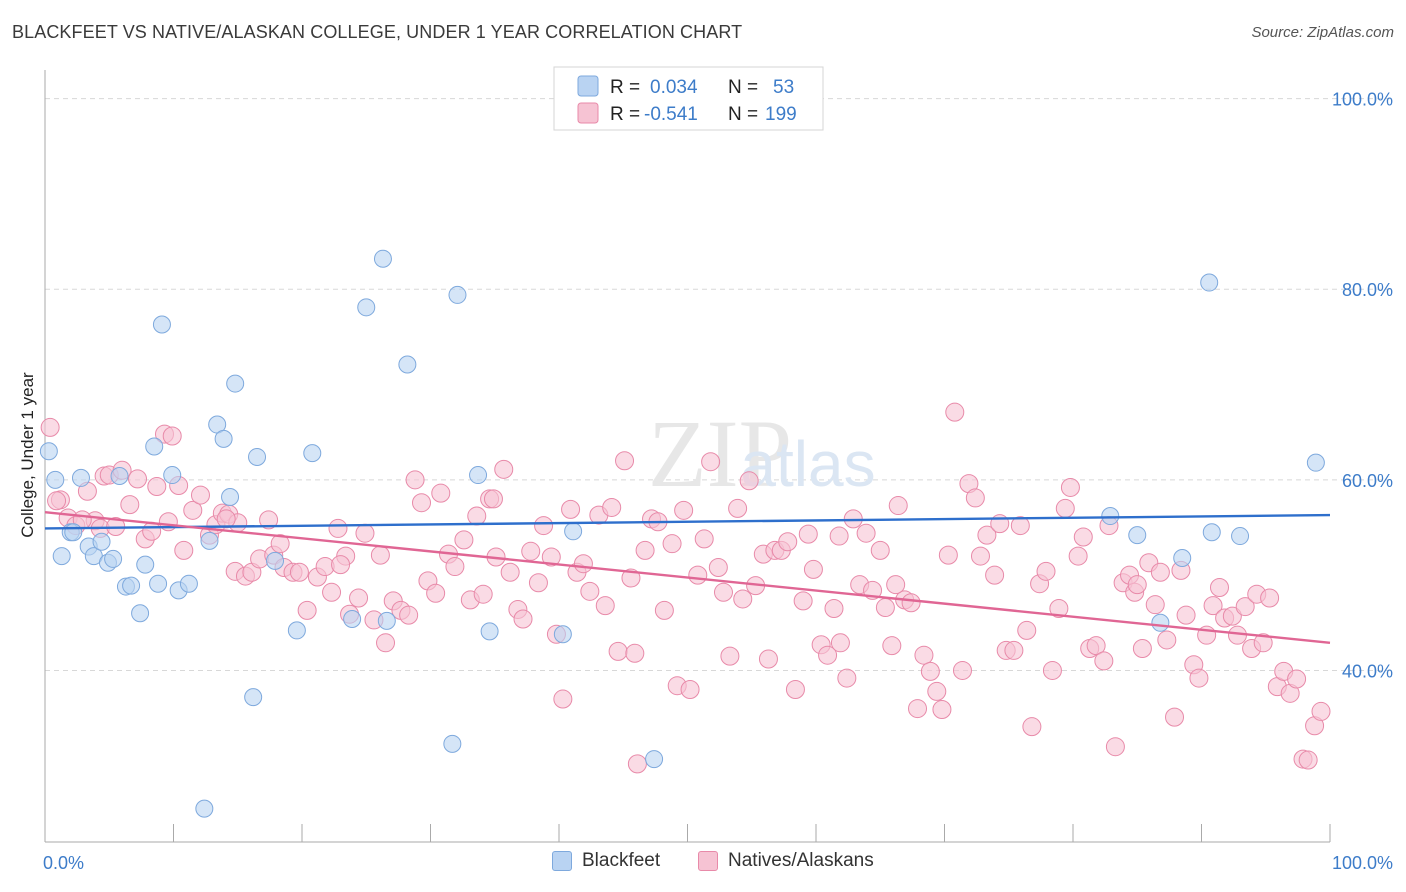  I want to click on legend-item-natives-alaskans: Natives/Alaskans, so click(786, 861).